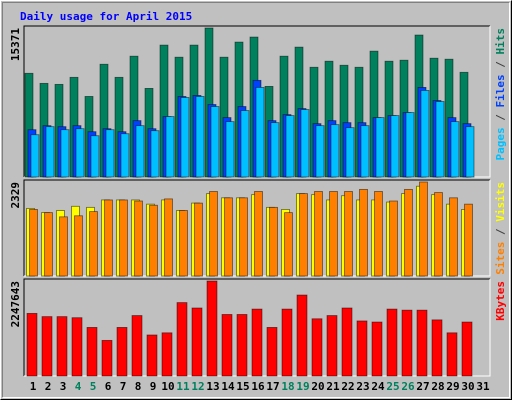  I want to click on x-tick-label: 10, so click(167, 386).